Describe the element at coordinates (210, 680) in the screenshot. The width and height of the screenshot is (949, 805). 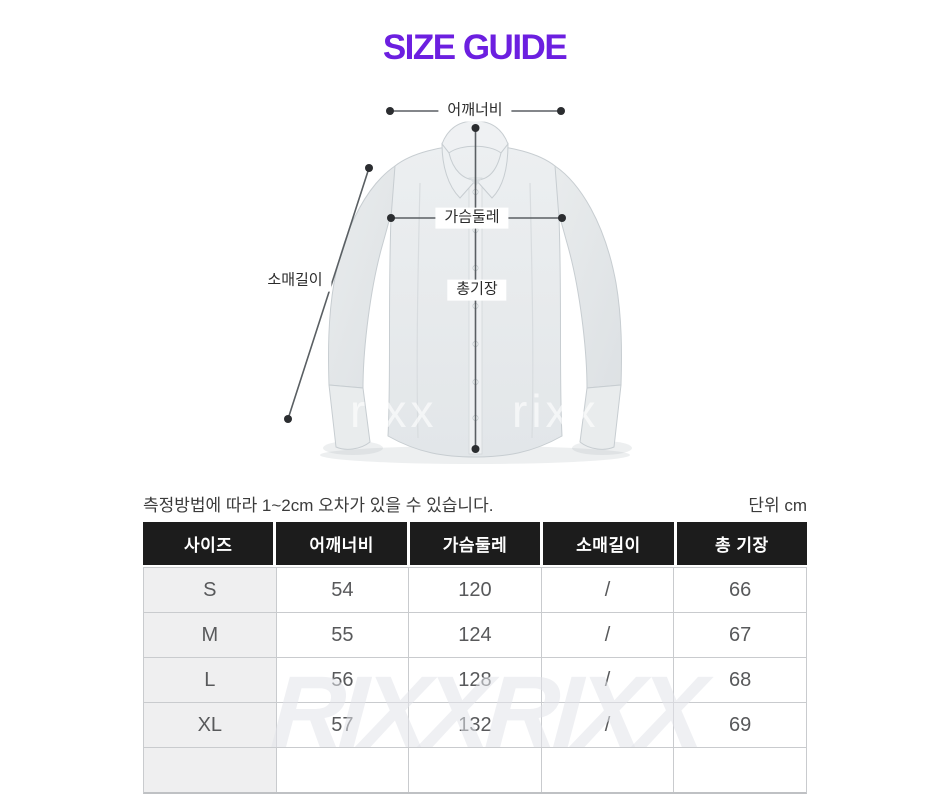
I see `cell-size: L` at that location.